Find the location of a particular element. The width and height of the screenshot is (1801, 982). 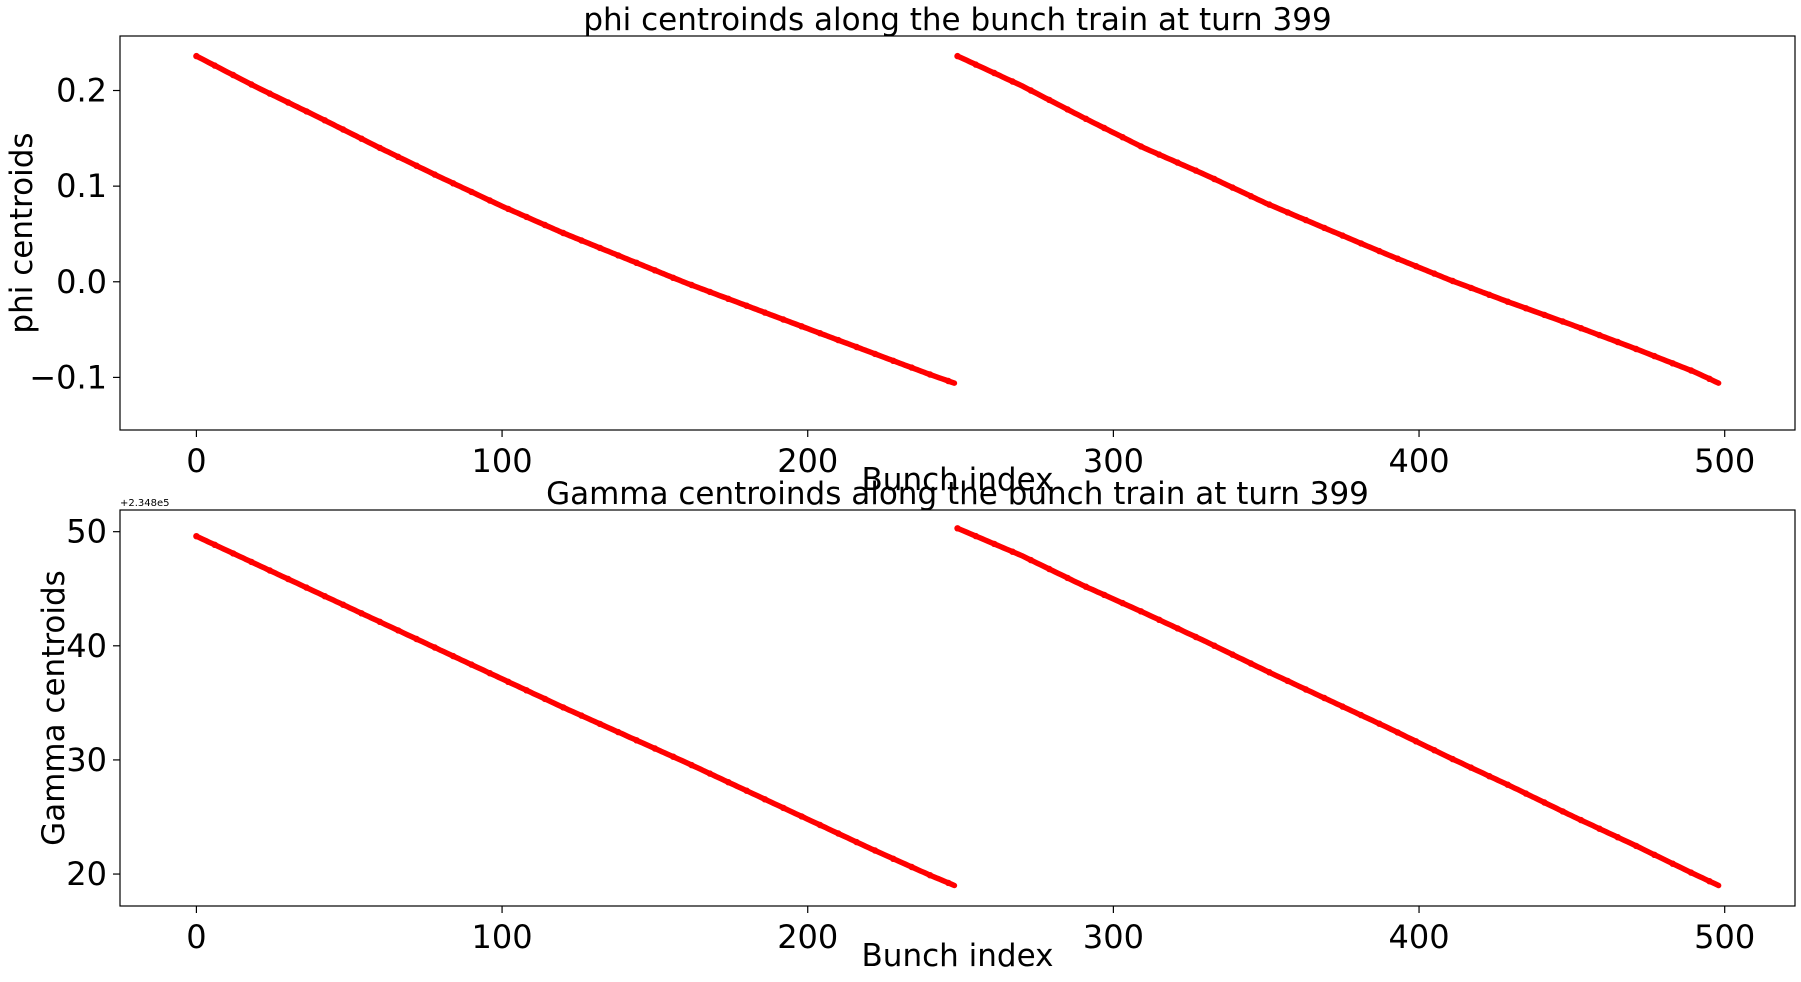

phi-y-tick-label: 0.1 is located at coordinates (81, 186).